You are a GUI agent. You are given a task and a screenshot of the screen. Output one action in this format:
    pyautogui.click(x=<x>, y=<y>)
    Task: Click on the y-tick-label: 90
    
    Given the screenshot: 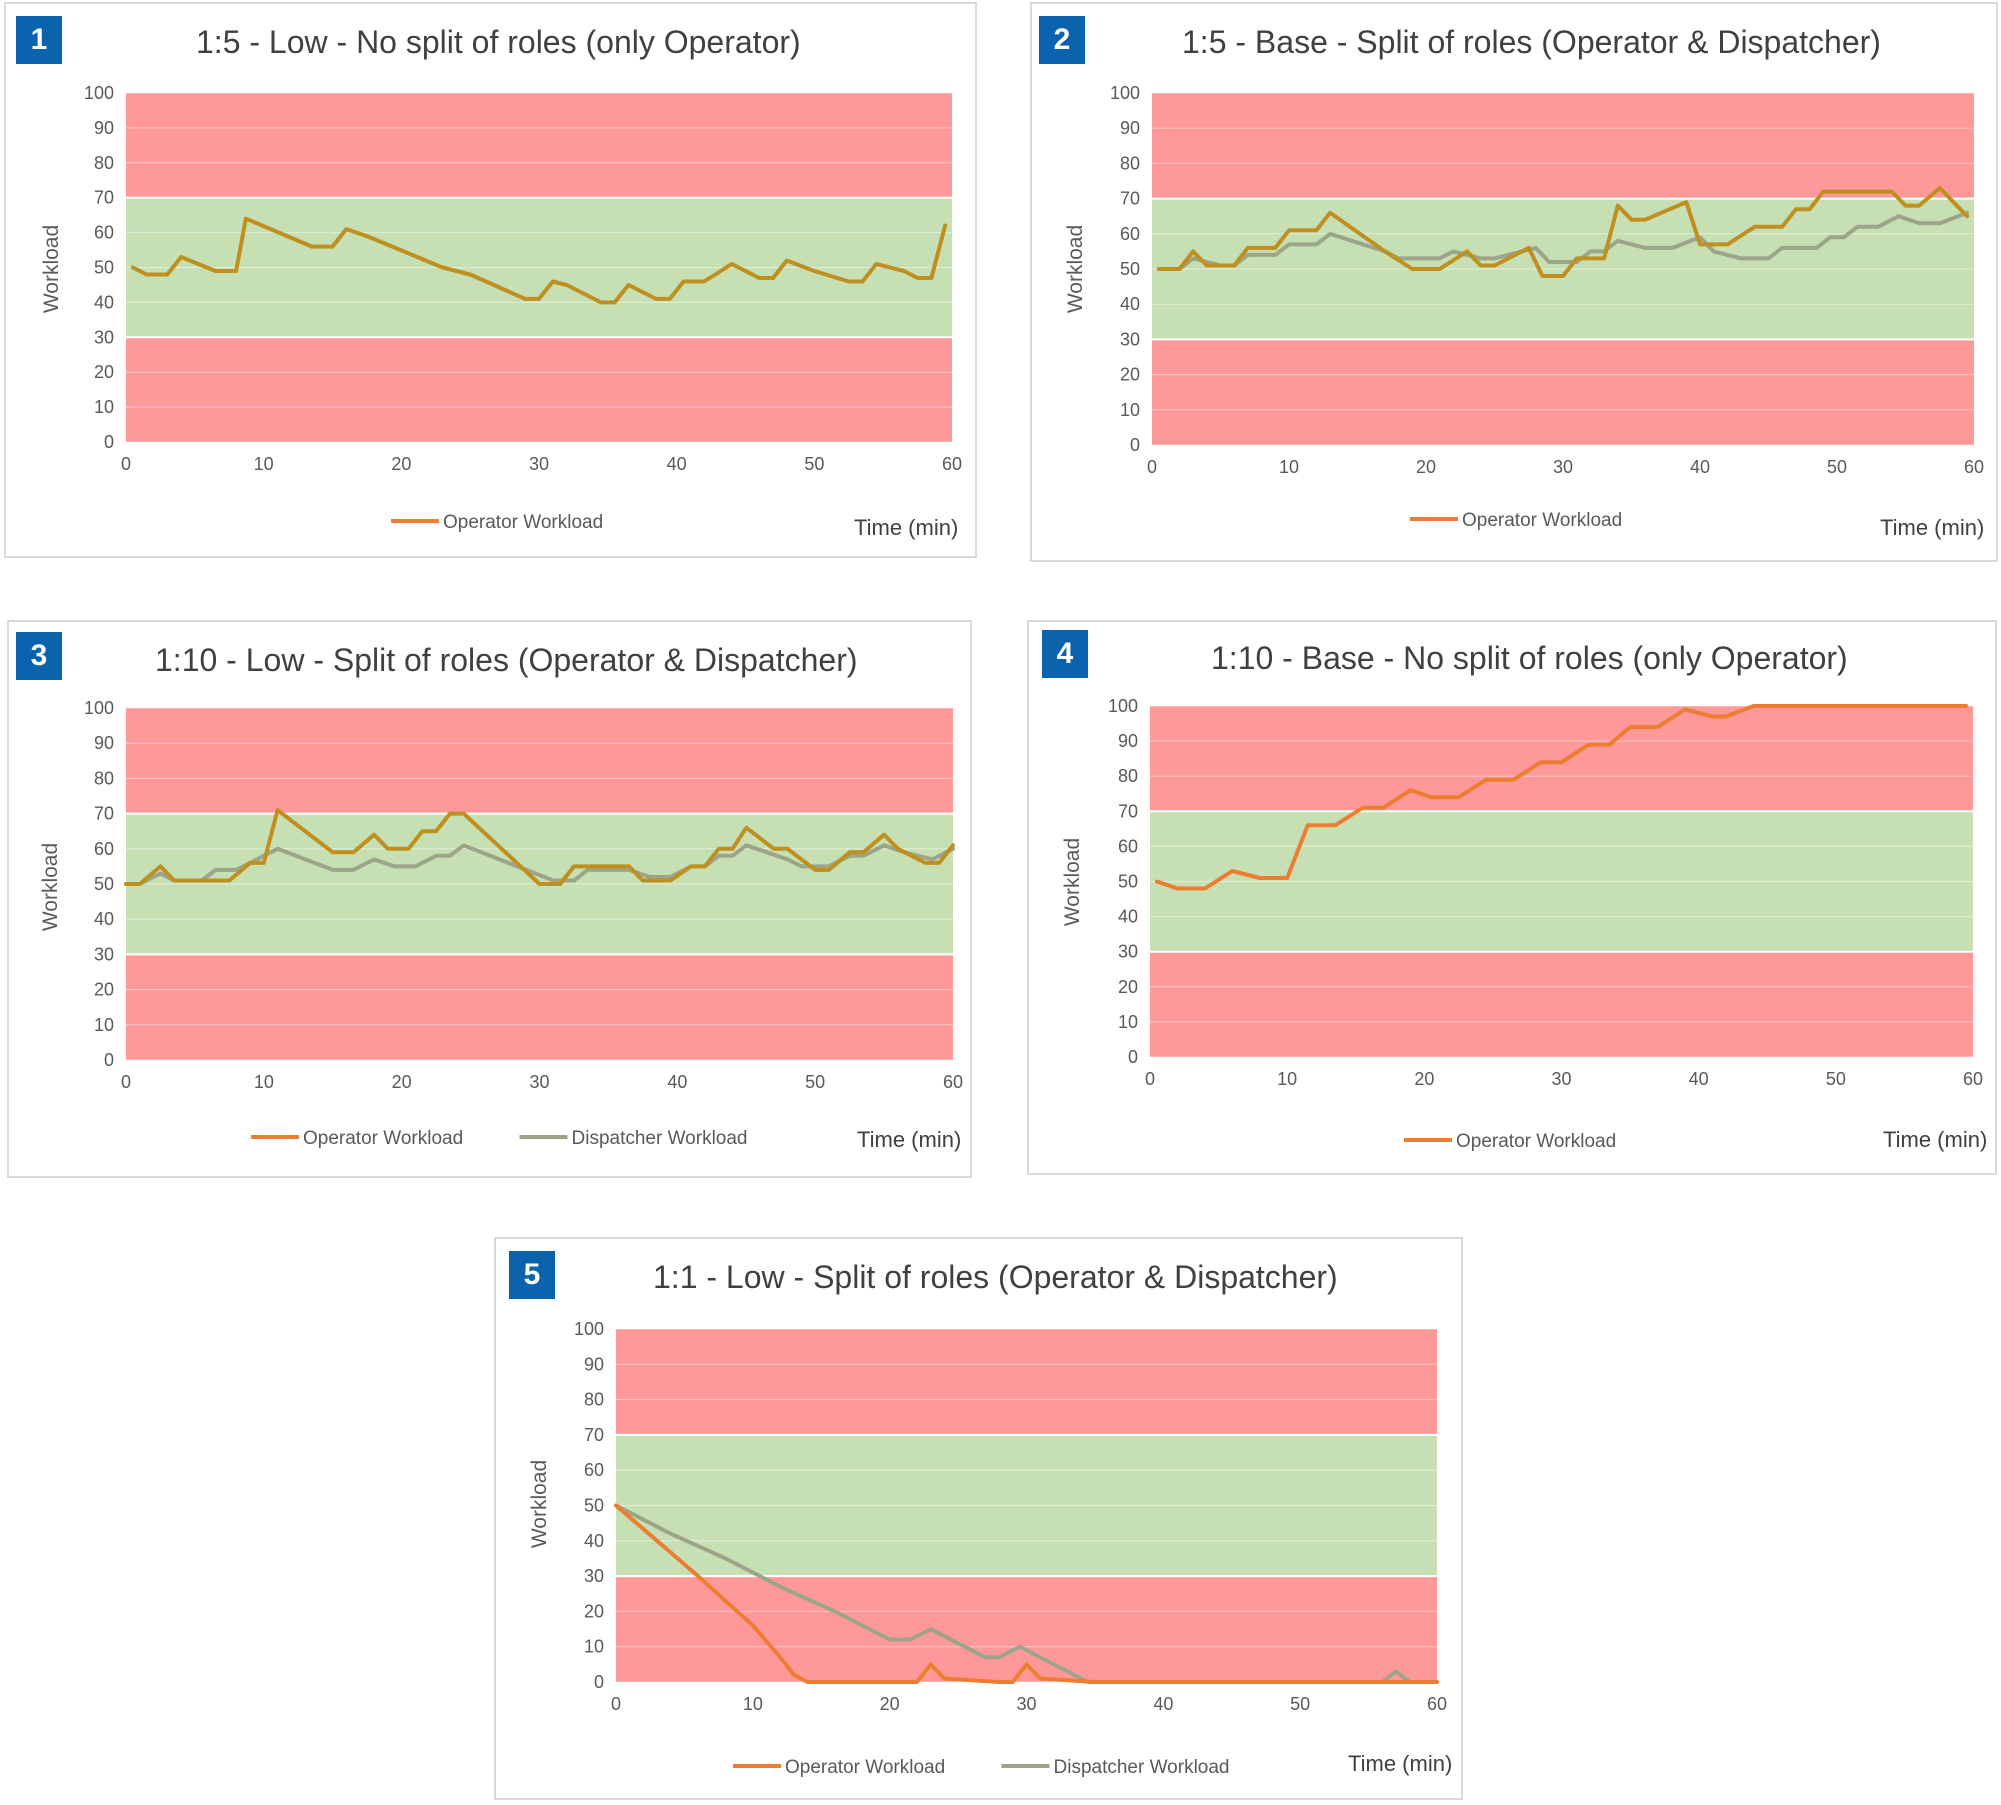 What is the action you would take?
    pyautogui.click(x=1130, y=128)
    